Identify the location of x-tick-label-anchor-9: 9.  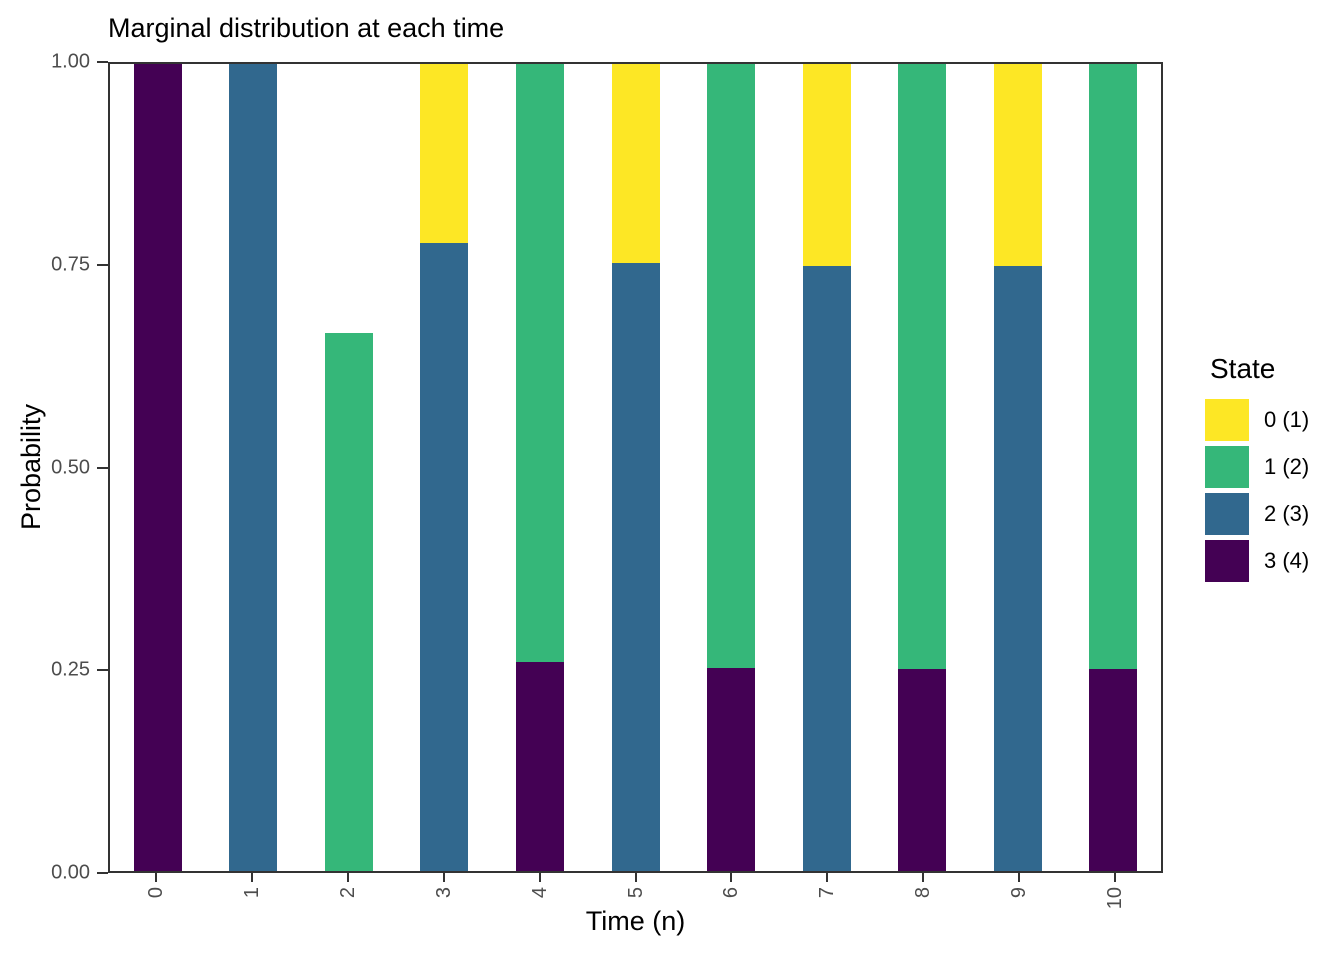
(1019, 897).